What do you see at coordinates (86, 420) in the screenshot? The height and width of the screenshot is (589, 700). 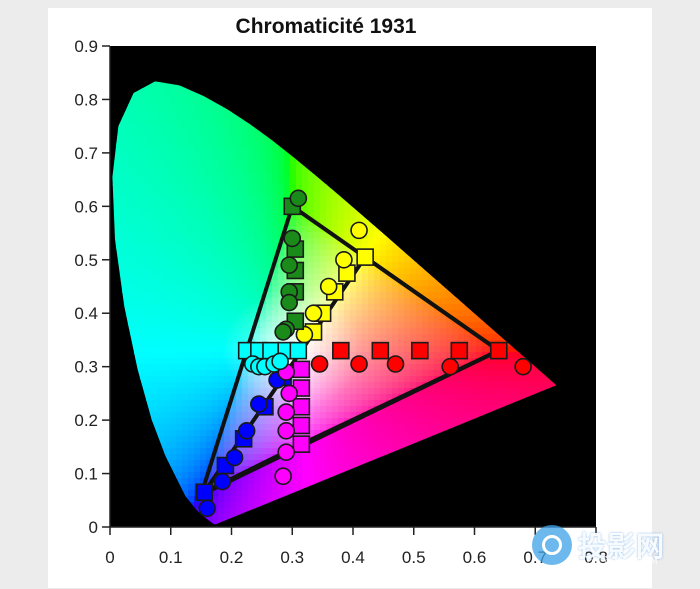 I see `y-tick-label: 0.2` at bounding box center [86, 420].